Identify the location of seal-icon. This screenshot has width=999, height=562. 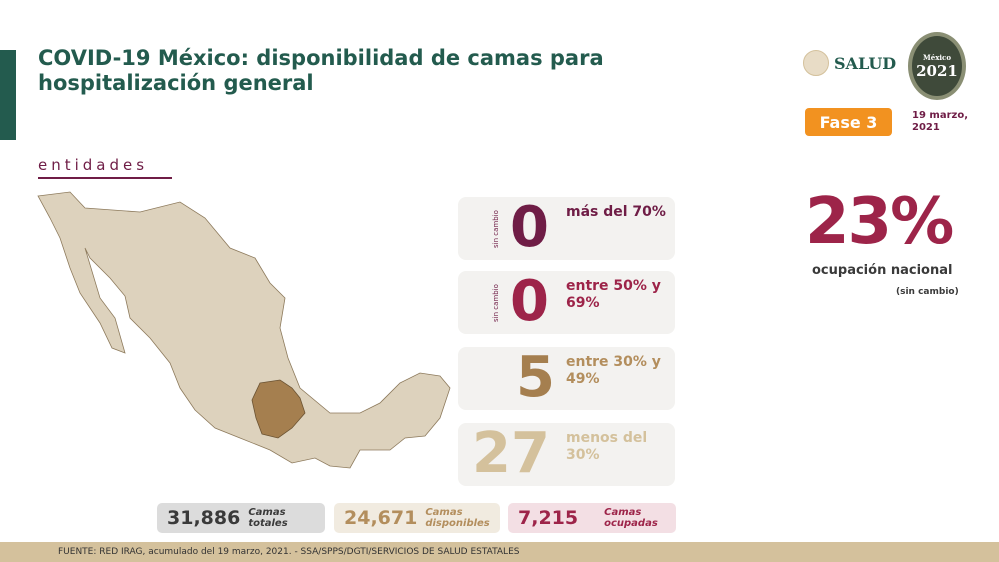
(816, 63).